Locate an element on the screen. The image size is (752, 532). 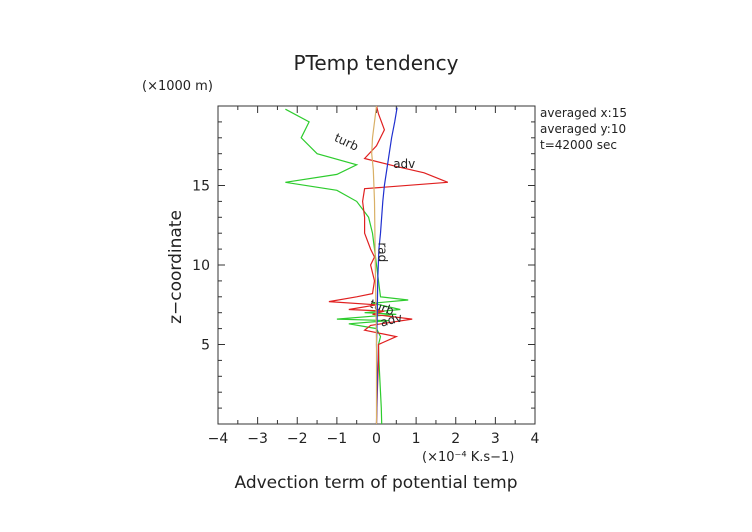
x-tick-label: −4 is located at coordinates (218, 439).